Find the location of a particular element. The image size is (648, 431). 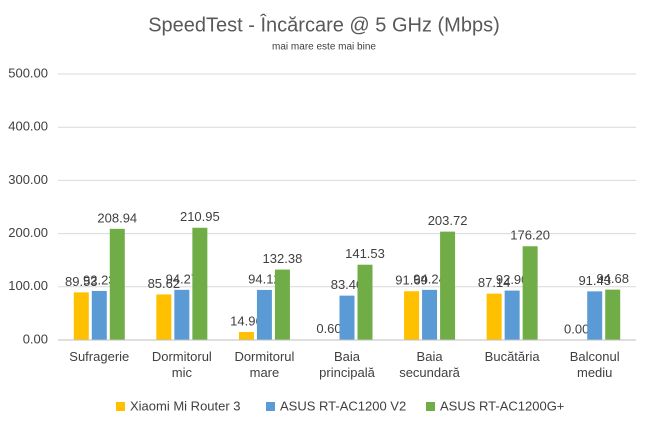

x-tick-label: Bucătăria is located at coordinates (512, 356).